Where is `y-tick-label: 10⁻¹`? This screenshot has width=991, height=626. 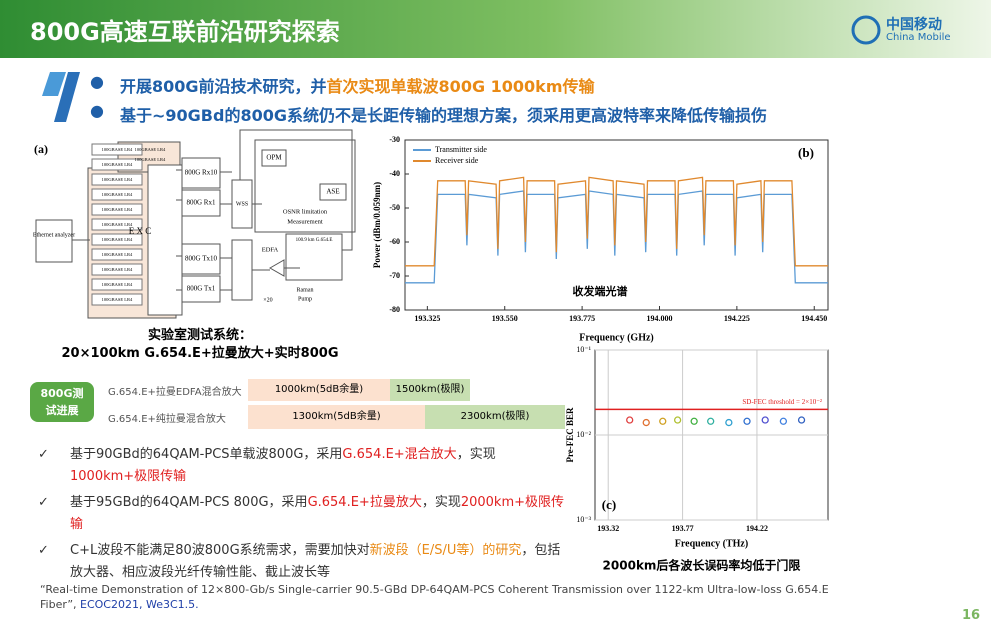 y-tick-label: 10⁻¹ is located at coordinates (583, 349).